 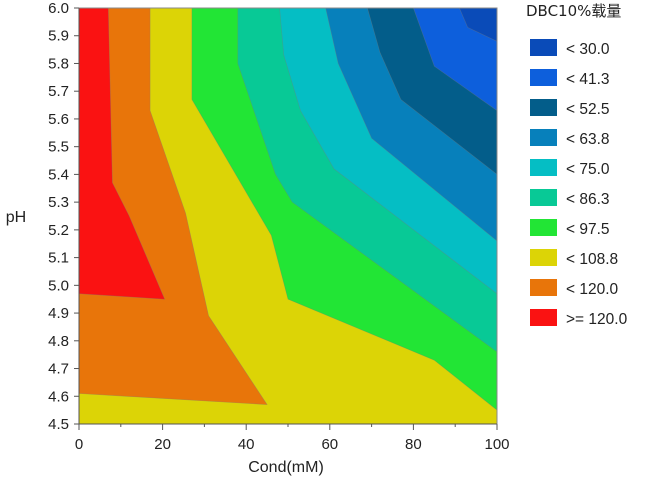 I want to click on legend-title: DBC10%载量, so click(x=573, y=11).